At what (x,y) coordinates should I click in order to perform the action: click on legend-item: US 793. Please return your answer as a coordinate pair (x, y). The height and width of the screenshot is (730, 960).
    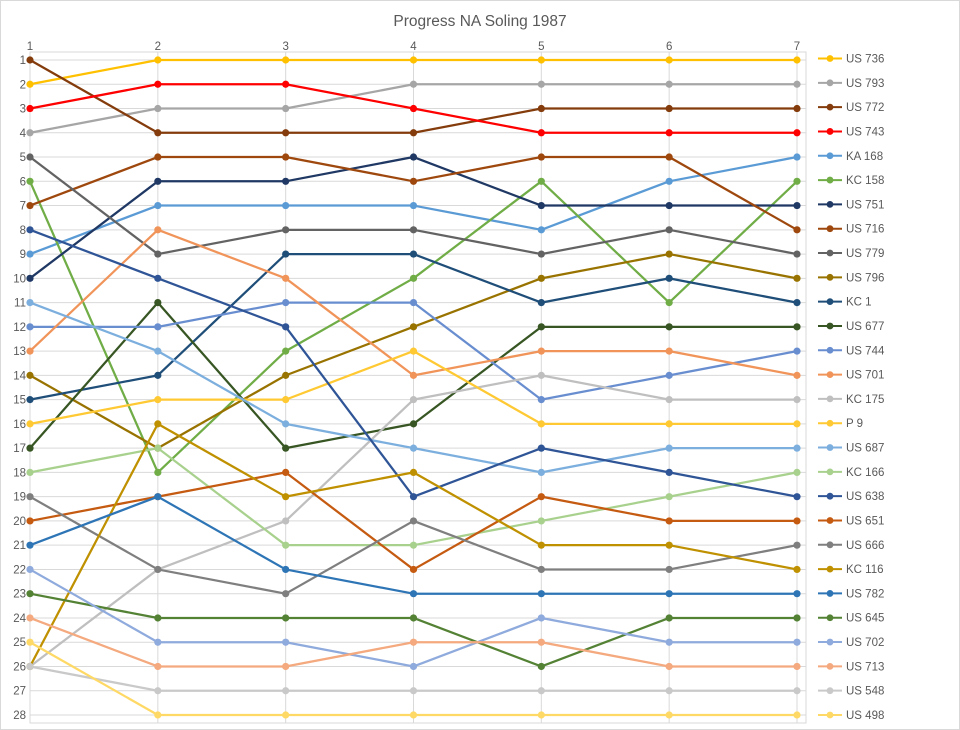
    Looking at the image, I should click on (851, 84).